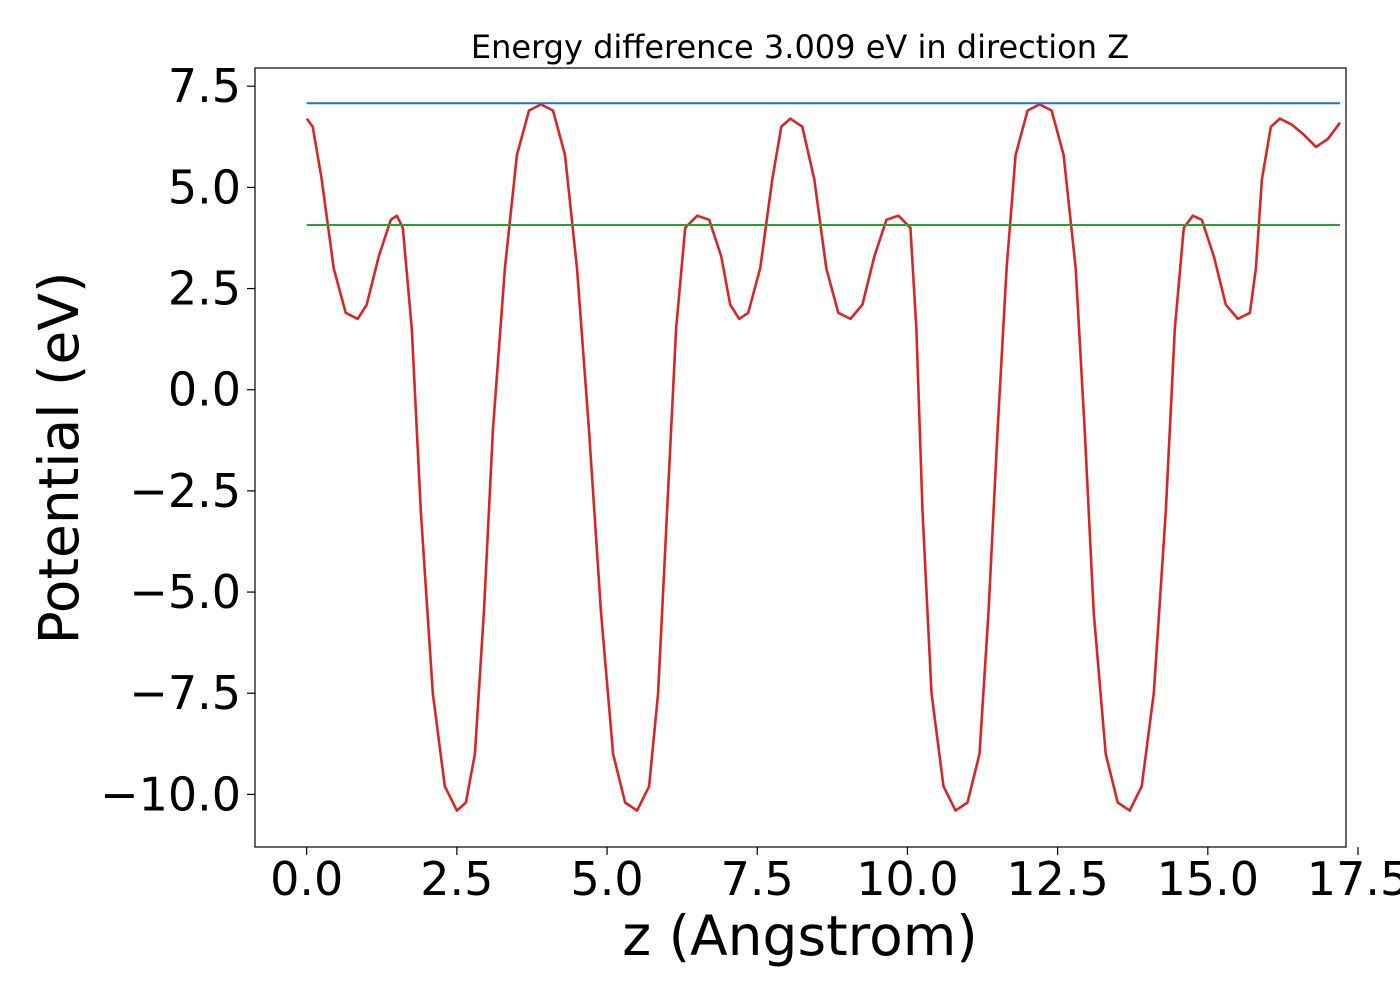 This screenshot has width=1400, height=1000. What do you see at coordinates (59, 458) in the screenshot?
I see `y-axis-label: Potential (eV)` at bounding box center [59, 458].